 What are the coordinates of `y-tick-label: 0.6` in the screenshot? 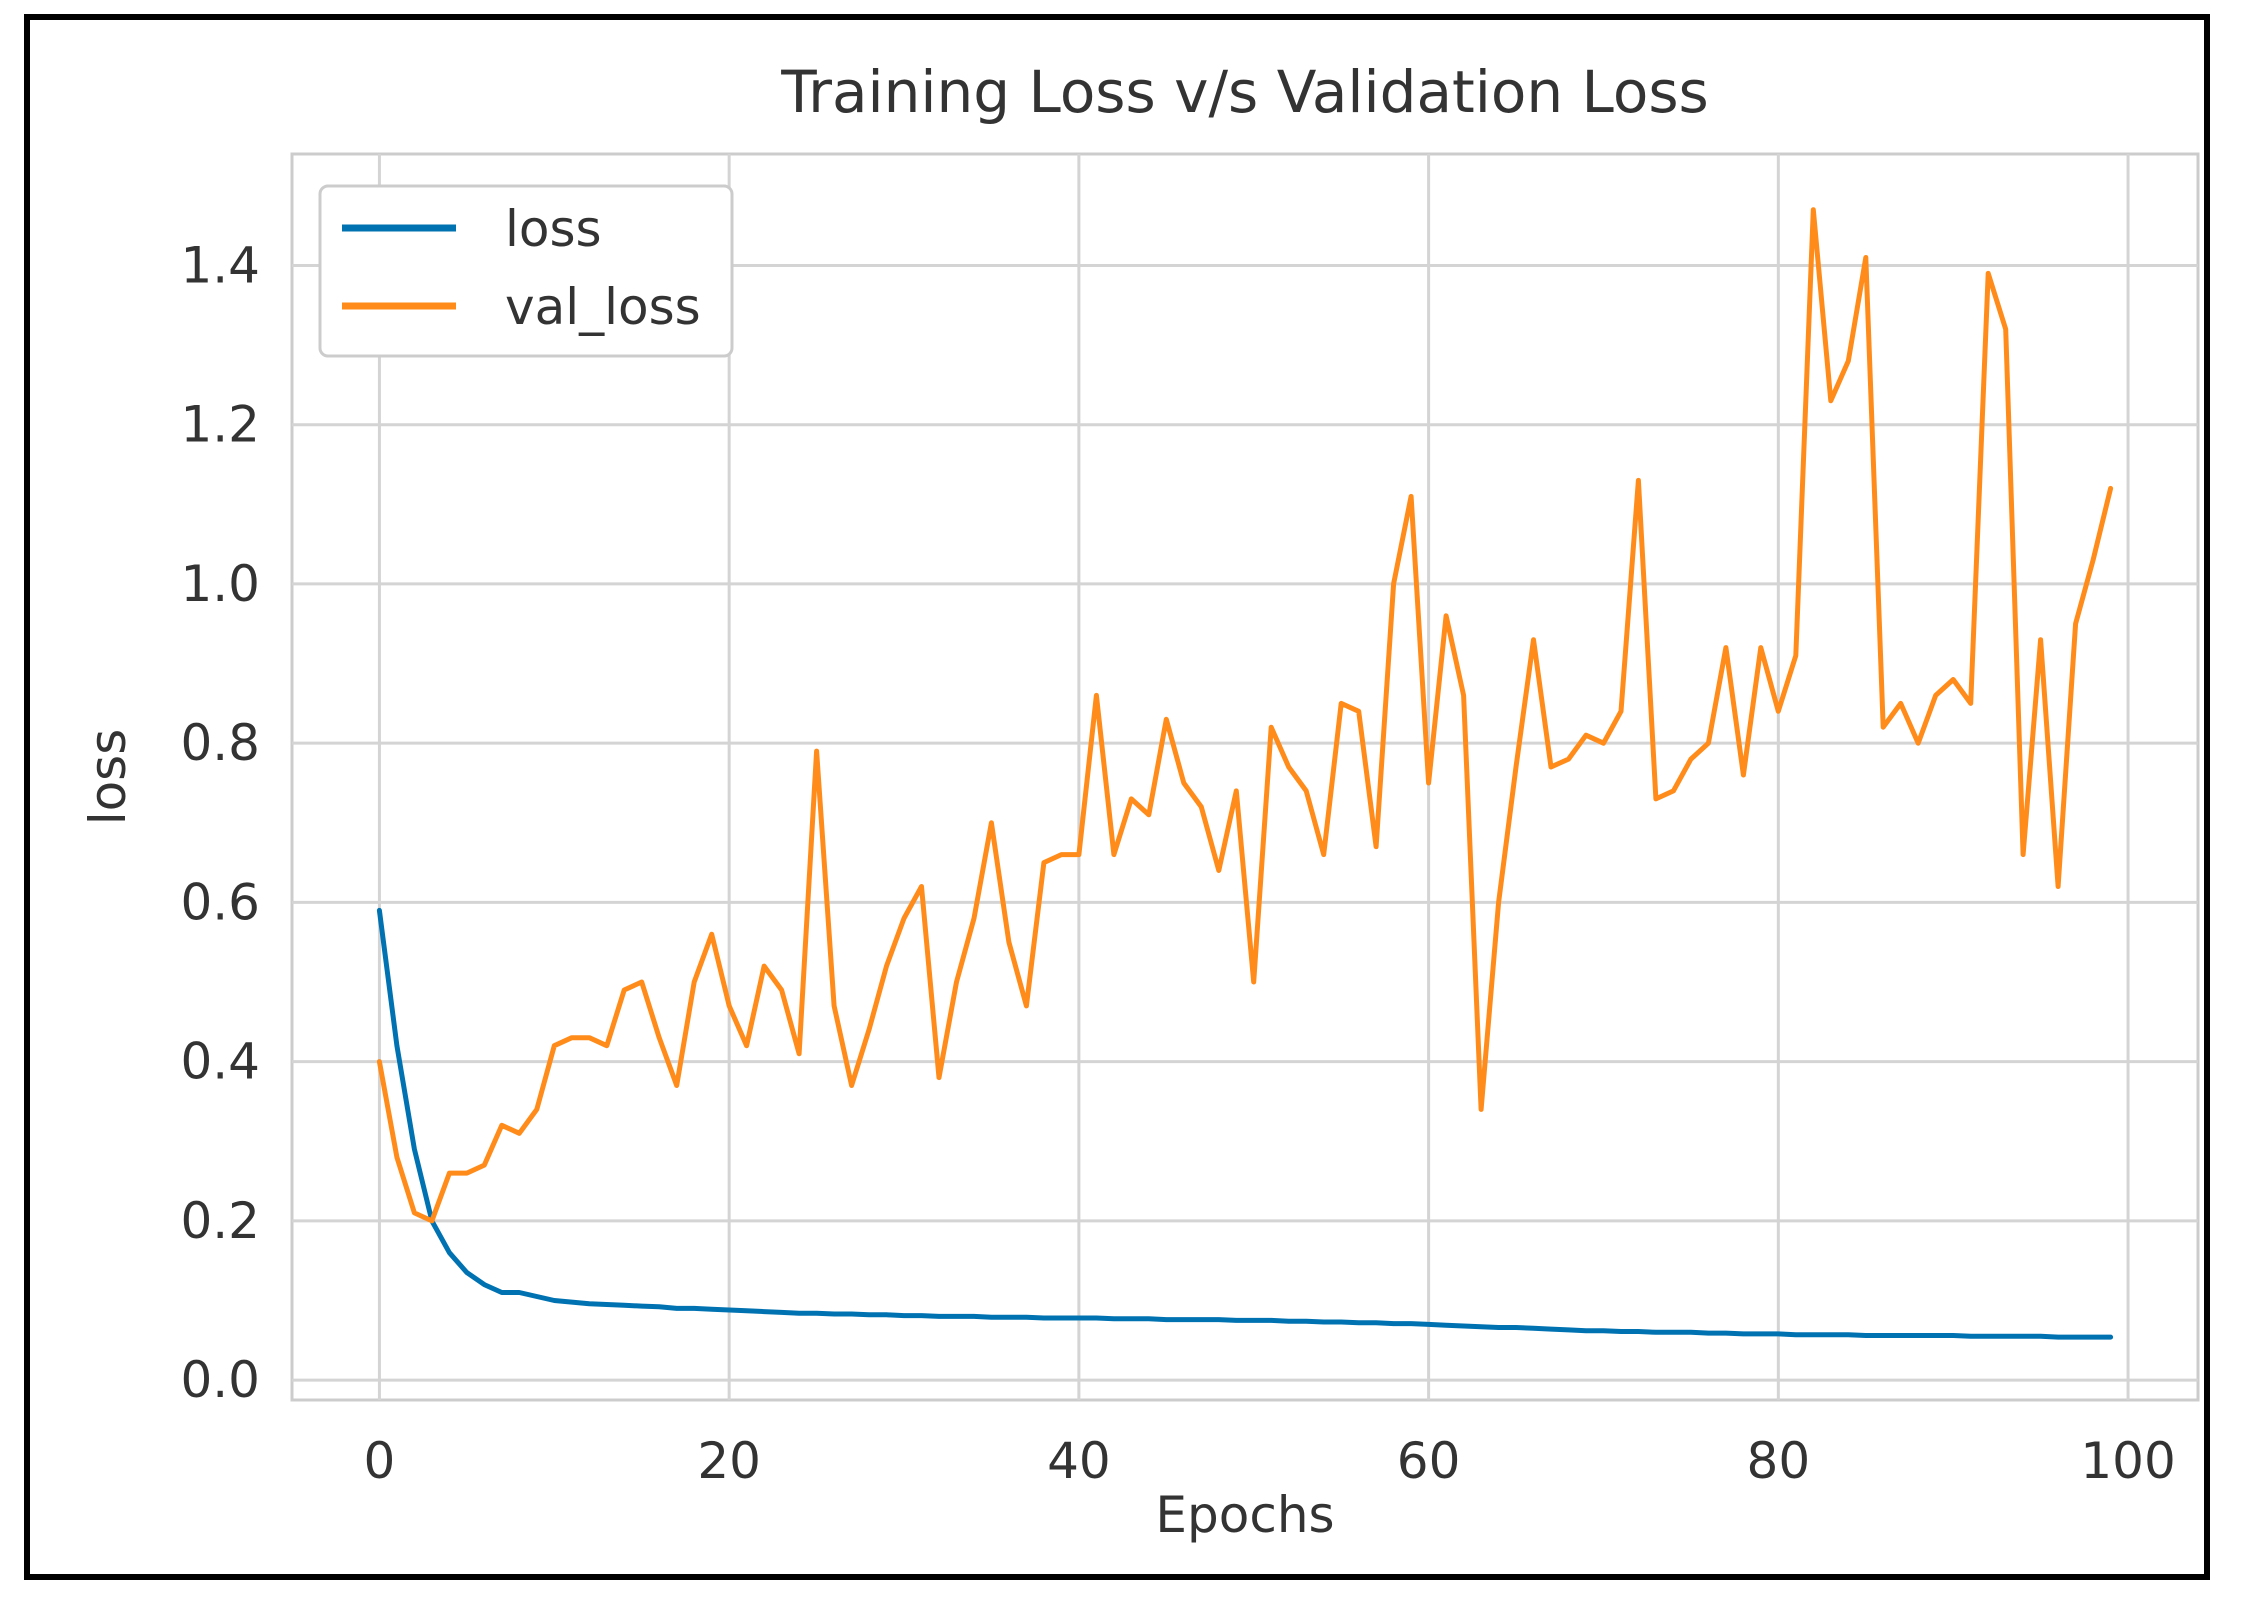 It's located at (220, 902).